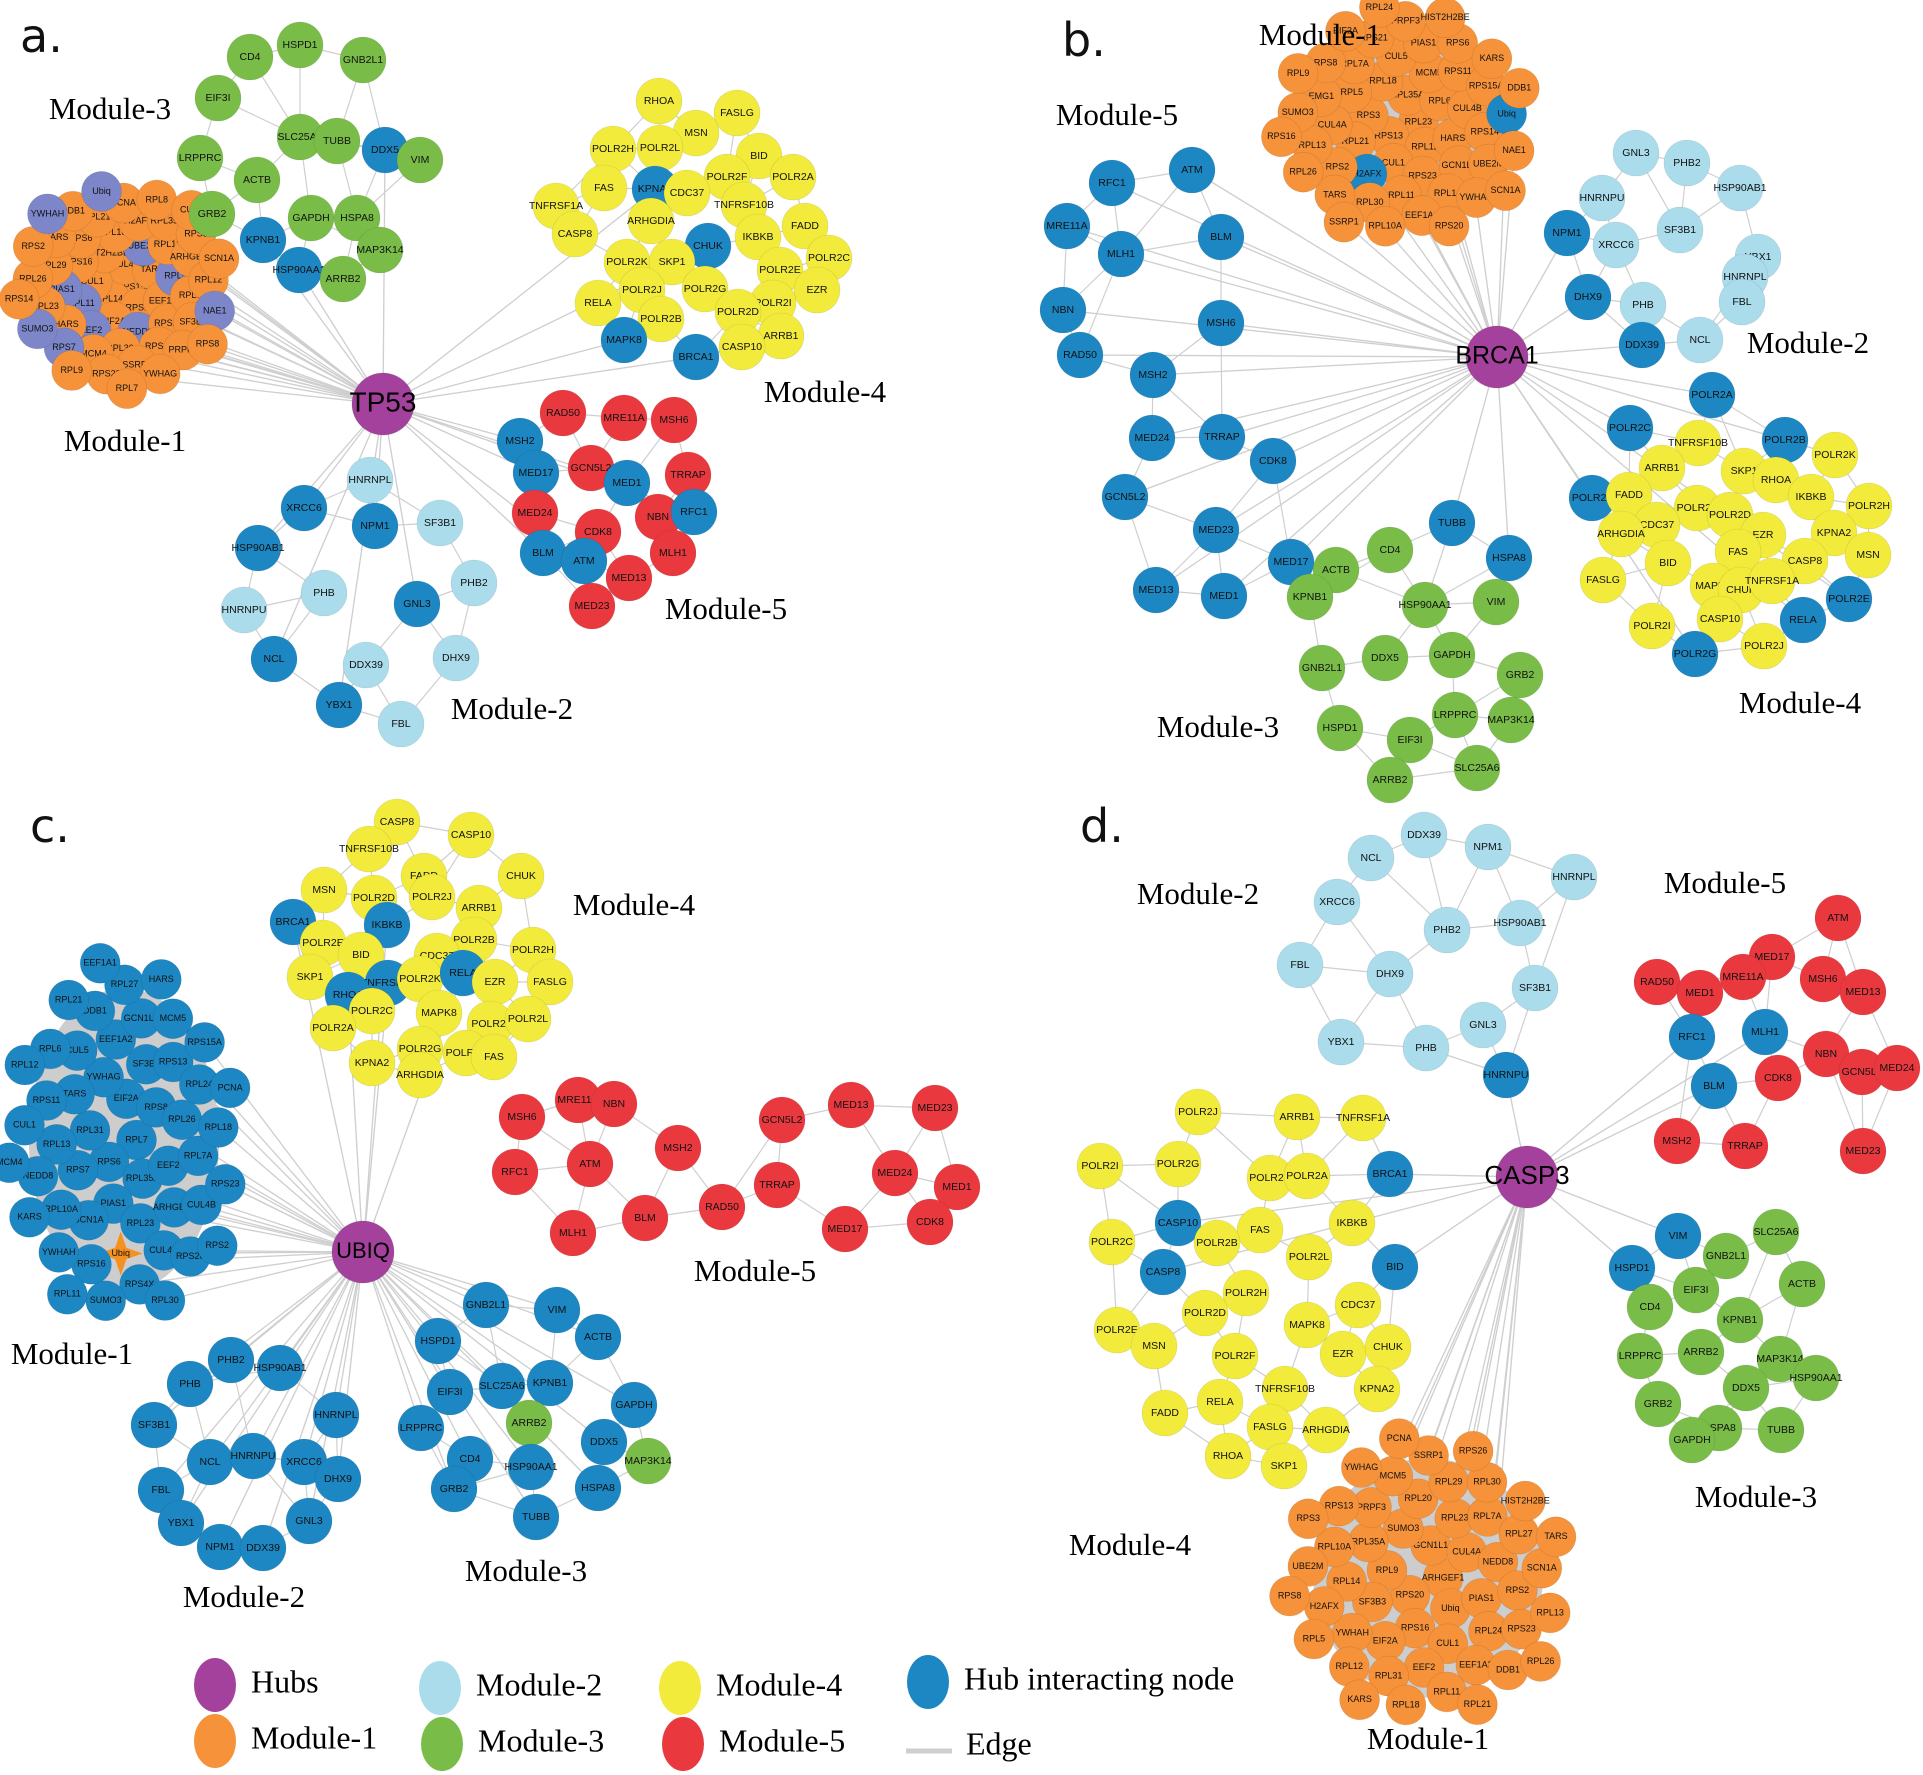 This screenshot has width=1923, height=1775. What do you see at coordinates (696, 357) in the screenshot?
I see `node-BRCA1` at bounding box center [696, 357].